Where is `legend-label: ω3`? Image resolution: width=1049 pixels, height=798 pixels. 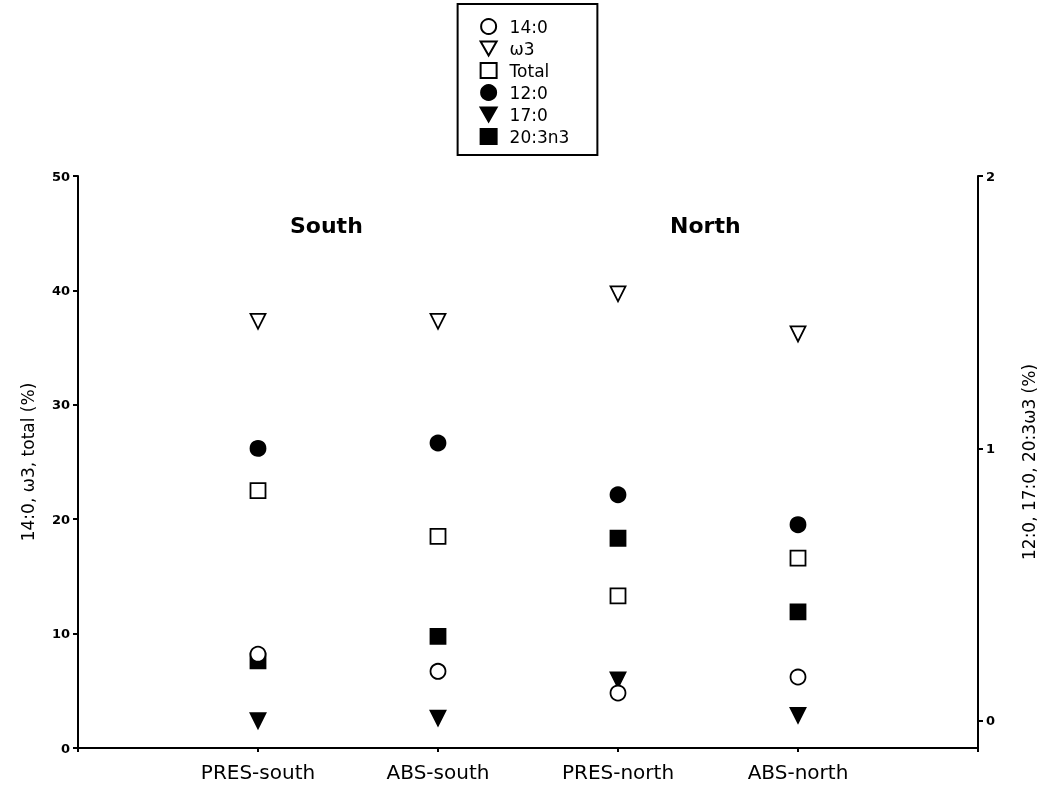 legend-label: ω3 is located at coordinates (522, 48).